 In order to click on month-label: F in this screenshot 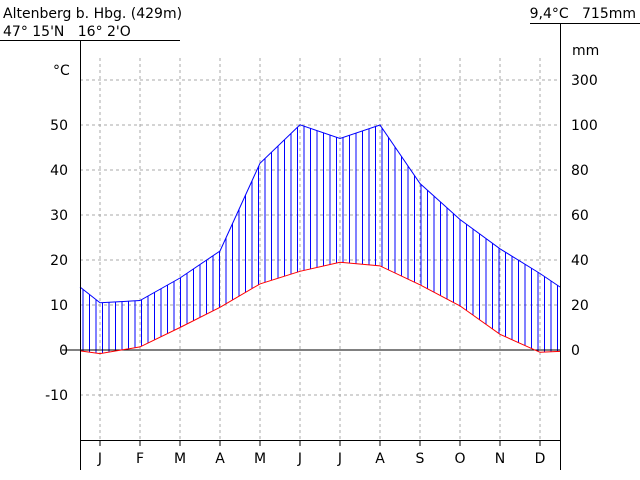, I will do `click(140, 459)`.